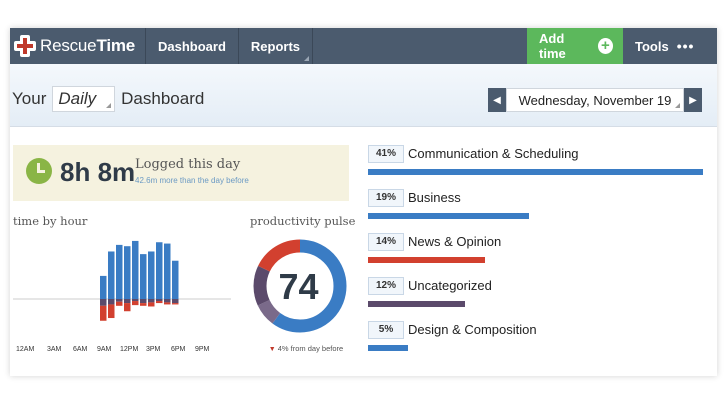  Describe the element at coordinates (552, 46) in the screenshot. I see `add-time-label: Add time` at that location.